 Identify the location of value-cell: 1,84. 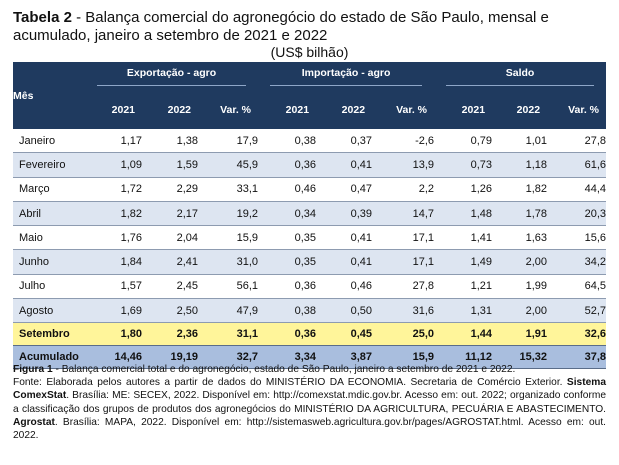
(113, 262).